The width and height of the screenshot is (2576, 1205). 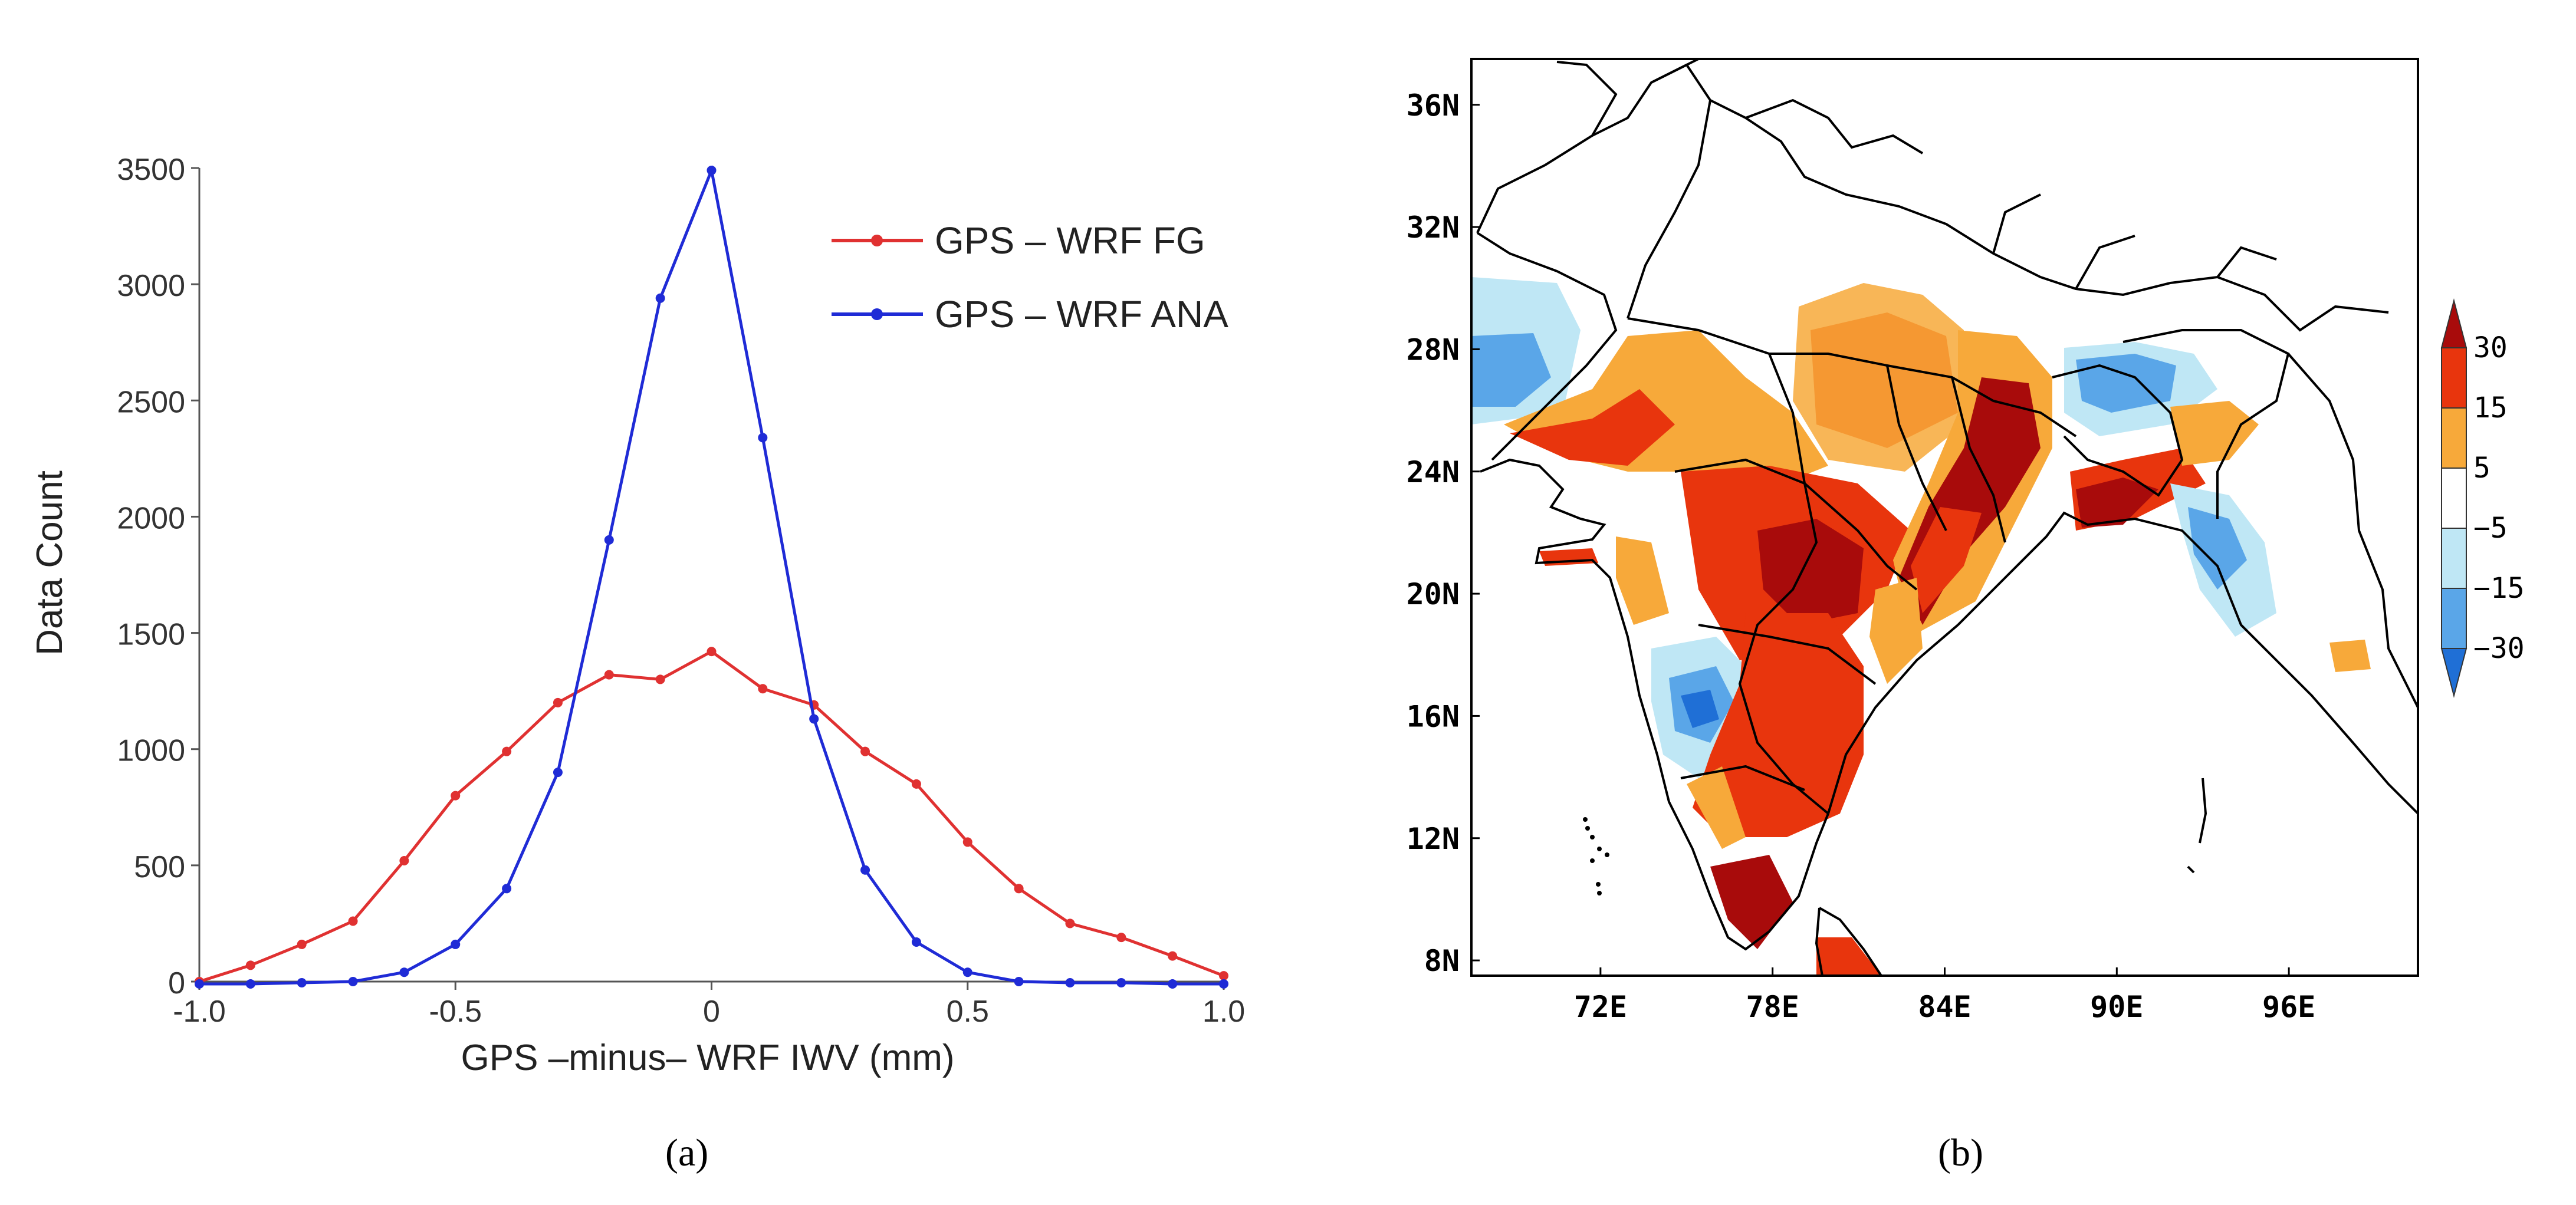 What do you see at coordinates (2490, 407) in the screenshot?
I see `colorbar-label: 15` at bounding box center [2490, 407].